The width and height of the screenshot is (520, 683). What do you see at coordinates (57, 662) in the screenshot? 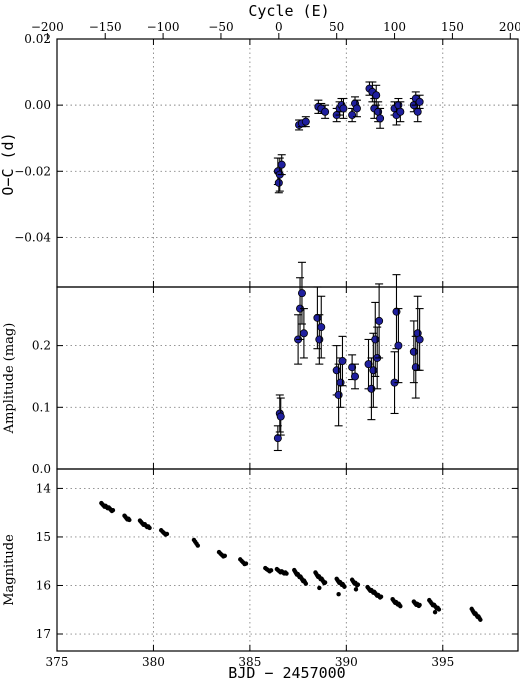
I see `x-tick-label: 375` at bounding box center [57, 662].